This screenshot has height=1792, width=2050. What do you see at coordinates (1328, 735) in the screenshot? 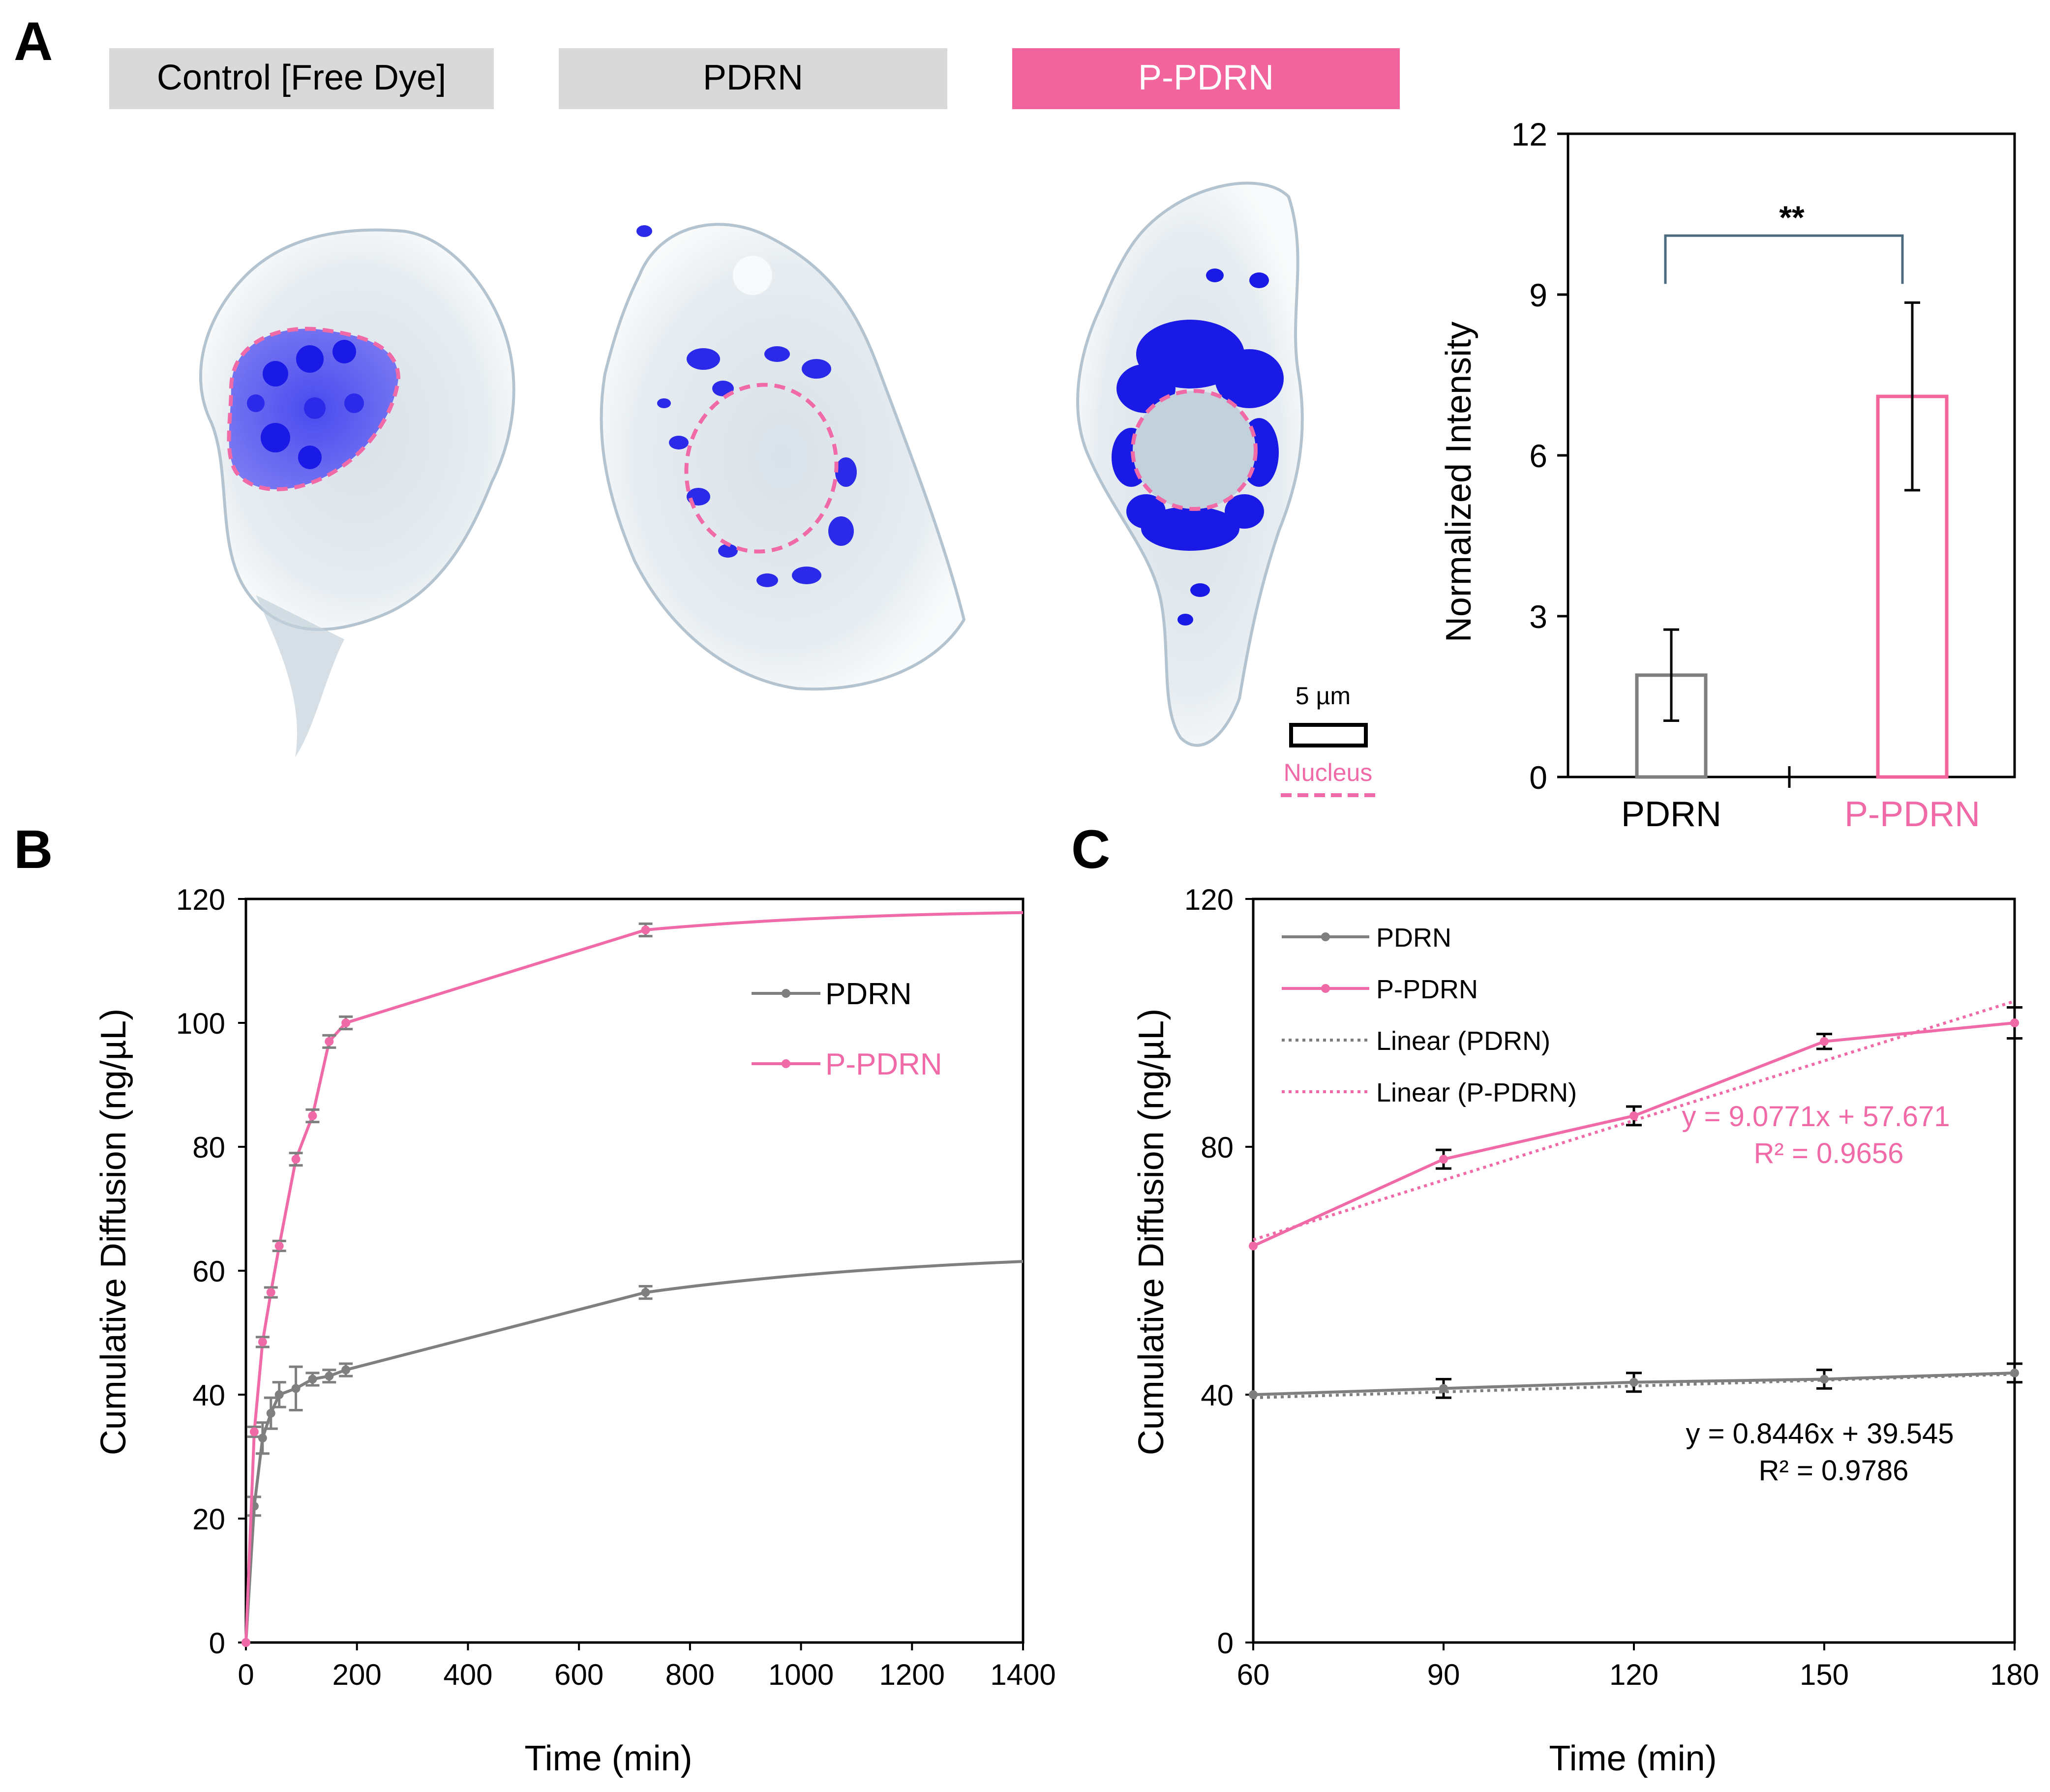
I see `scale-bar` at bounding box center [1328, 735].